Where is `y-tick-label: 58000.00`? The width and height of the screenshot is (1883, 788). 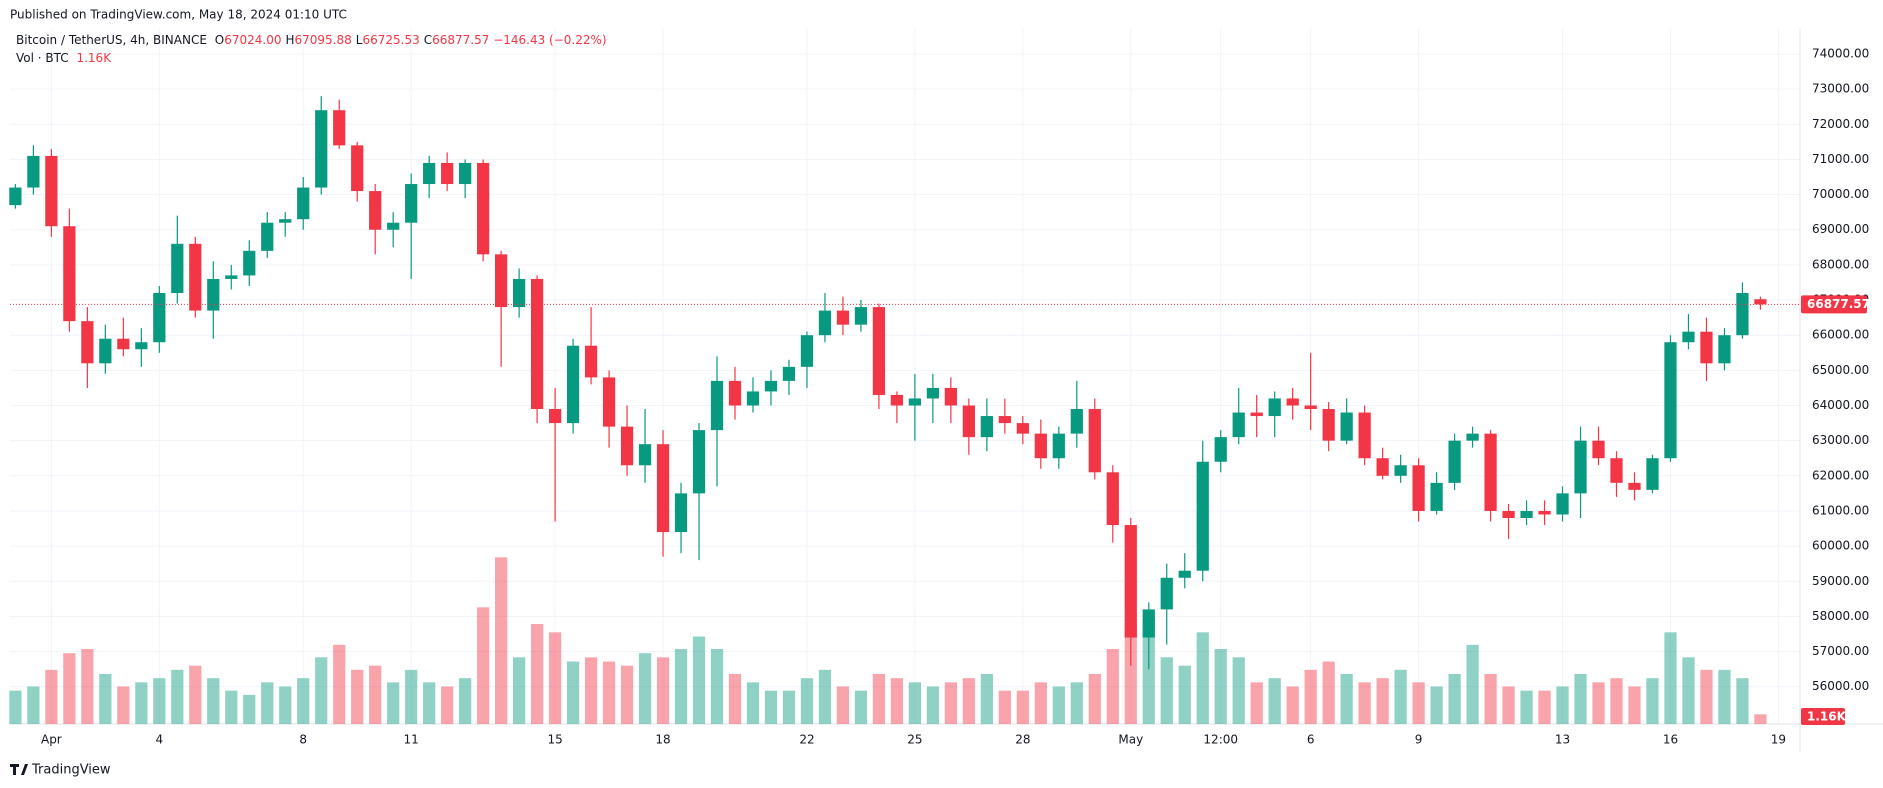
y-tick-label: 58000.00 is located at coordinates (1840, 616).